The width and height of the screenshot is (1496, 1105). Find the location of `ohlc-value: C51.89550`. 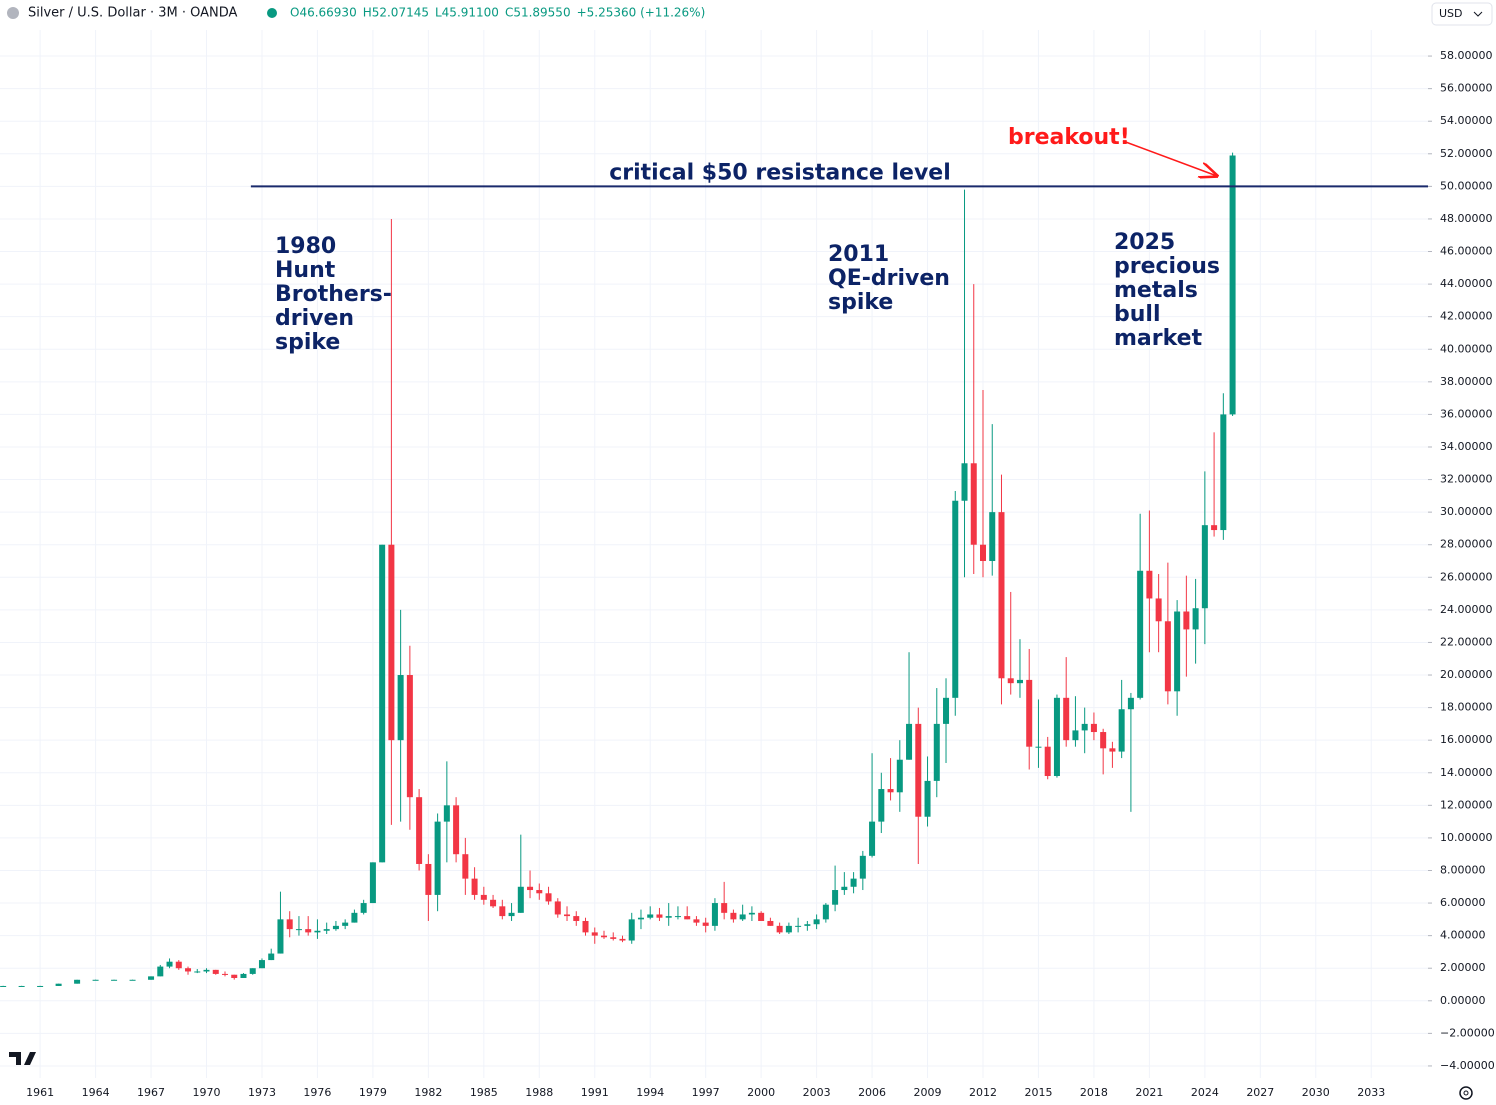

ohlc-value: C51.89550 is located at coordinates (538, 13).